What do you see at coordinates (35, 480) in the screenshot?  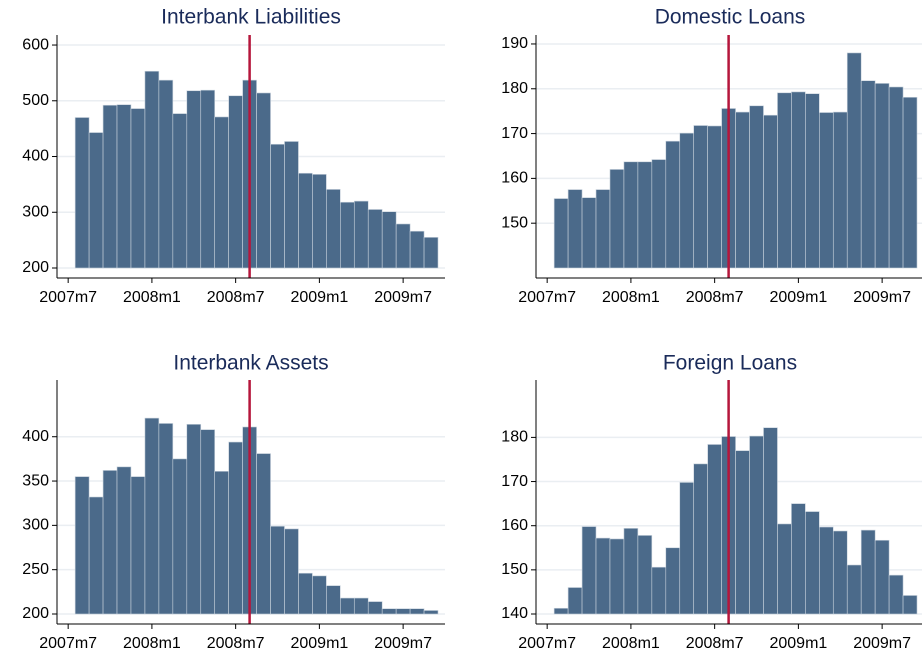 I see `y-tick-label: 350` at bounding box center [35, 480].